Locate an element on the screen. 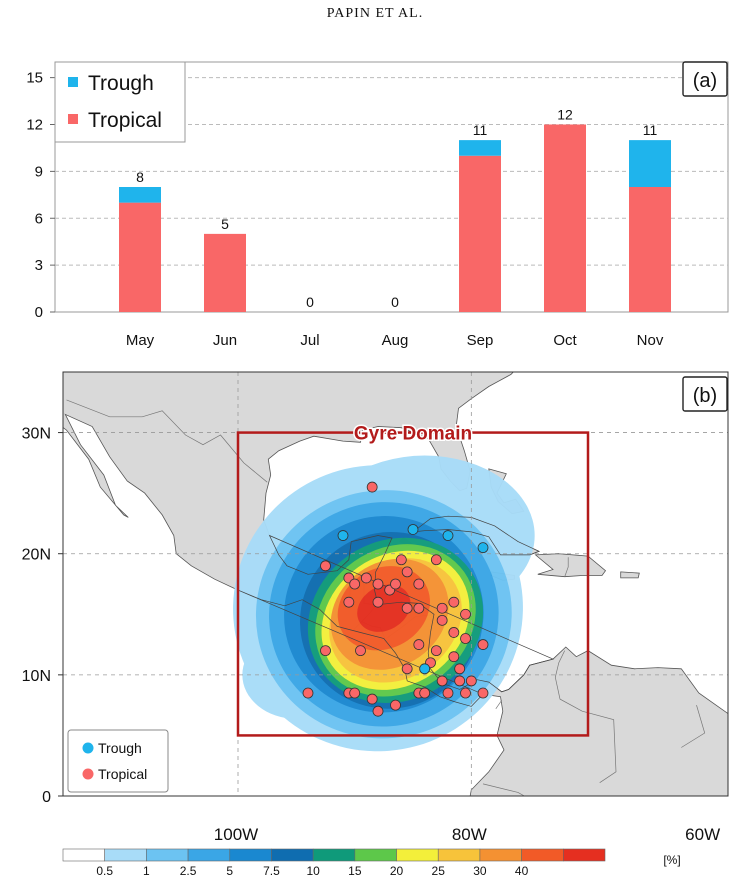  lat-label: 20N is located at coordinates (36, 555).